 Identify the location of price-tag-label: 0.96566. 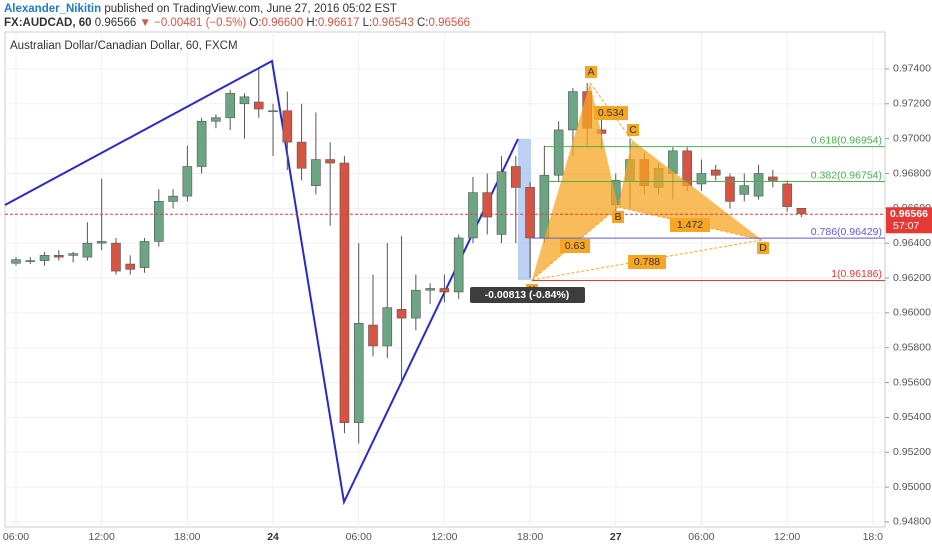
(909, 214).